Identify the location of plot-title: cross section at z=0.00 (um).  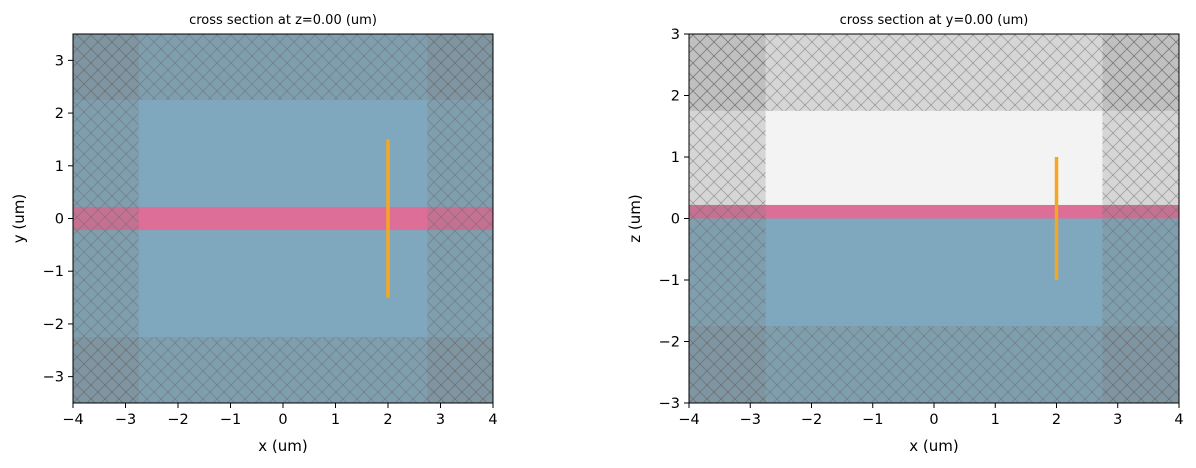
(283, 20).